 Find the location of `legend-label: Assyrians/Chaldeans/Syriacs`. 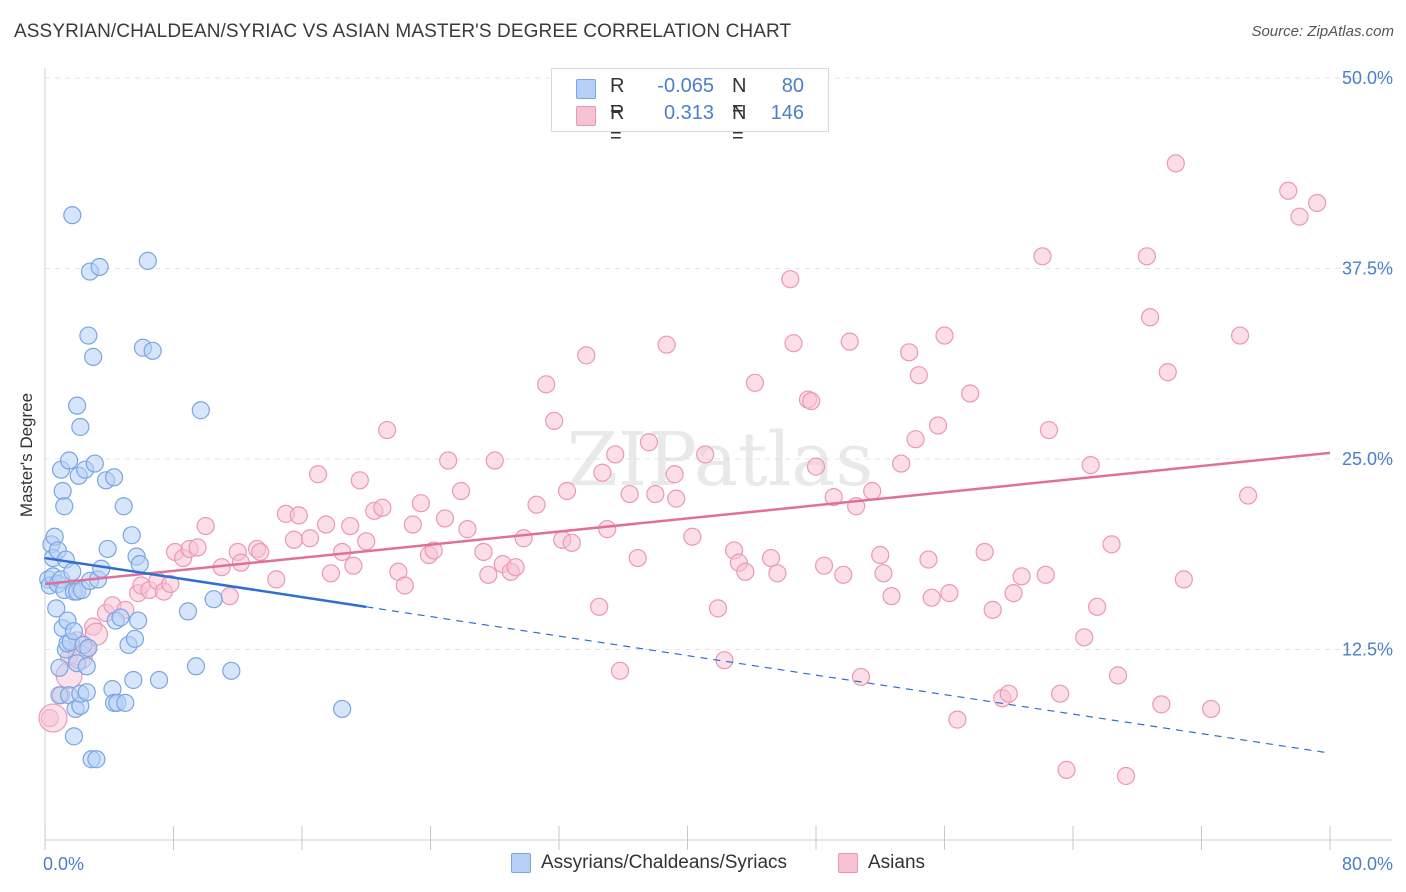

legend-label: Assyrians/Chaldeans/Syriacs is located at coordinates (664, 862).